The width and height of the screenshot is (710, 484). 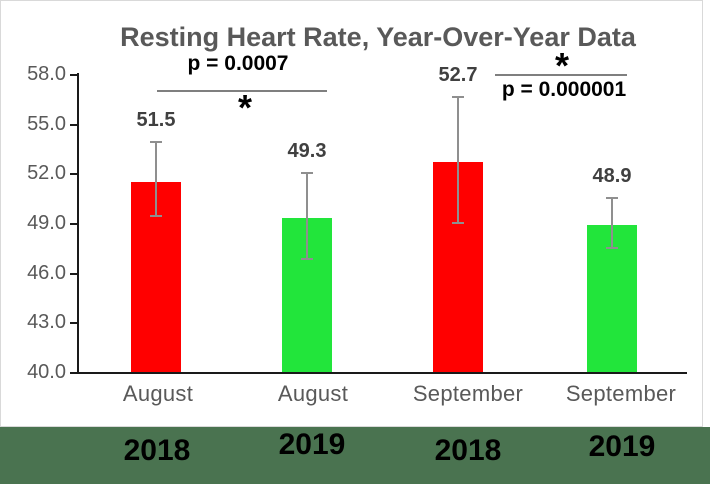 I want to click on y-tick-label: 49.0, so click(x=46, y=223).